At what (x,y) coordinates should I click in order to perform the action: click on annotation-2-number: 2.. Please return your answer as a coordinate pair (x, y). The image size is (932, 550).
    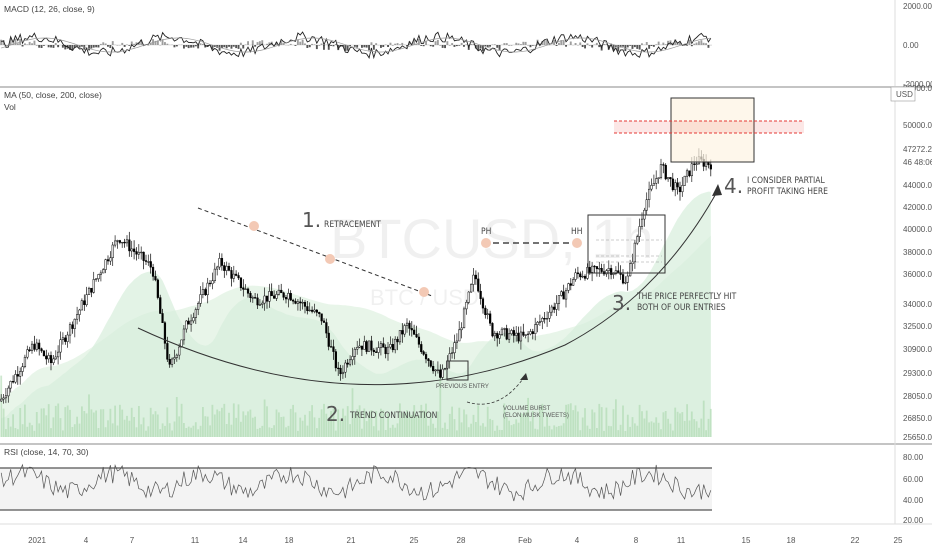
    Looking at the image, I should click on (335, 414).